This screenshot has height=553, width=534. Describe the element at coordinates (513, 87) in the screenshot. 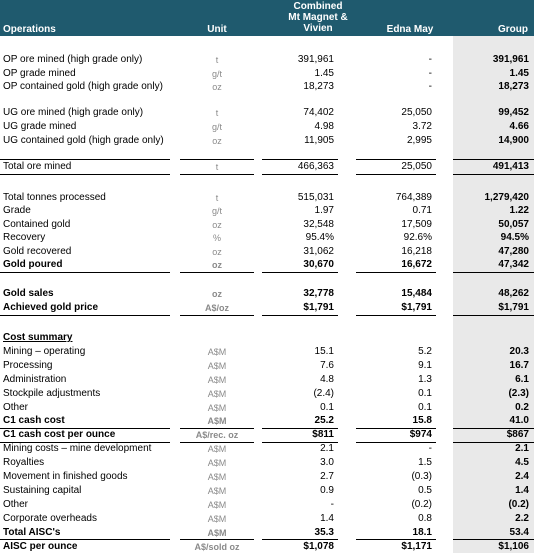

I see `cell: 18,273` at that location.